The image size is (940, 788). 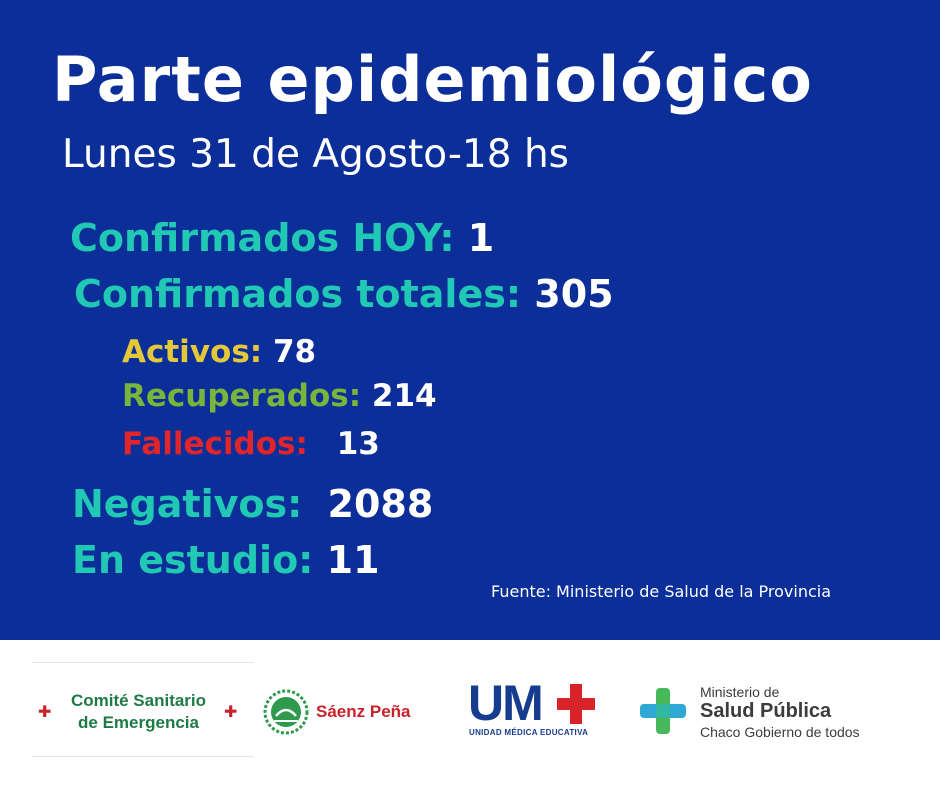 I want to click on stat-en-estudio: En estudio: 11, so click(x=226, y=561).